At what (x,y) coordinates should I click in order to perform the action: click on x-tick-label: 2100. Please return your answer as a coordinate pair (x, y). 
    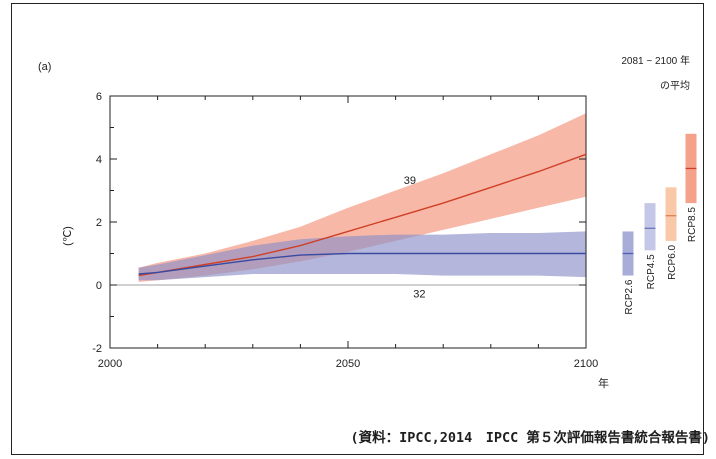
    Looking at the image, I should click on (586, 364).